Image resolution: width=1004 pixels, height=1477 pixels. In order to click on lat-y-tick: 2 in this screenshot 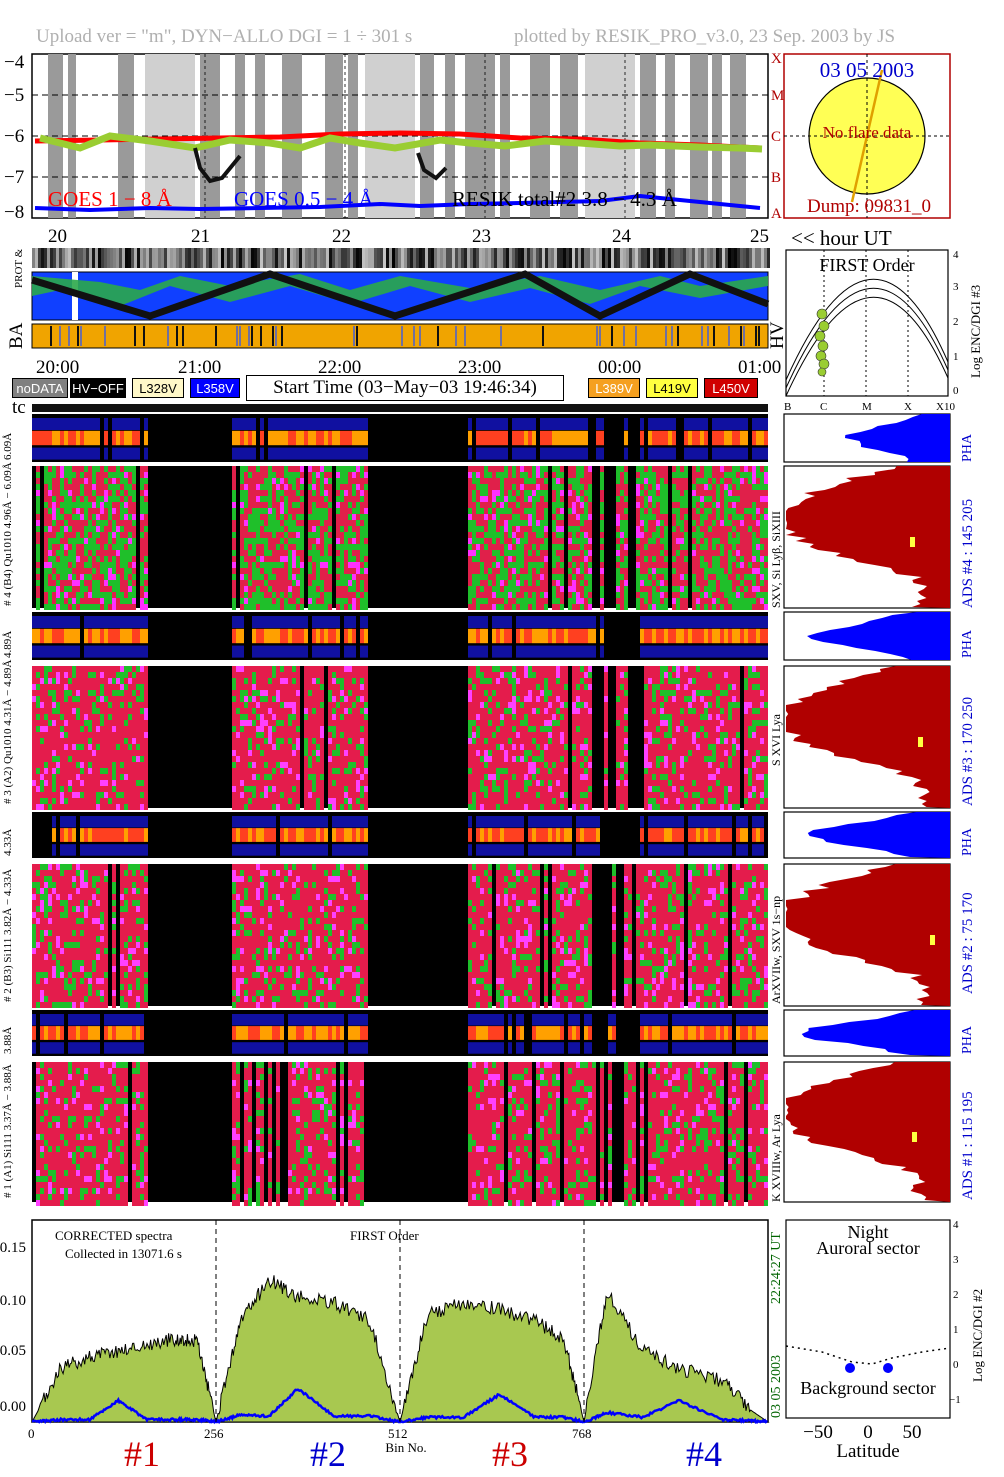, I will do `click(956, 1295)`.